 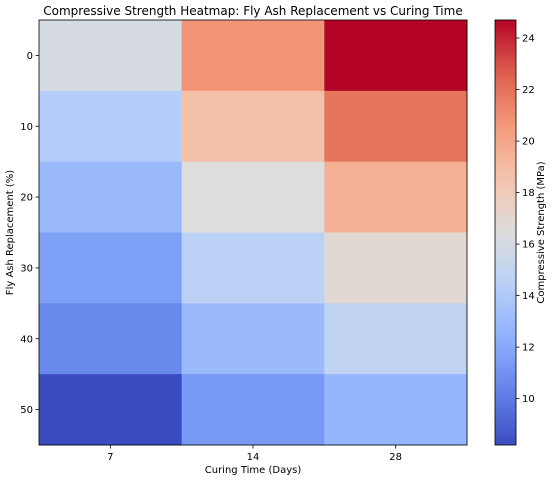 I want to click on colorbar-tick-label: 22, so click(x=528, y=90).